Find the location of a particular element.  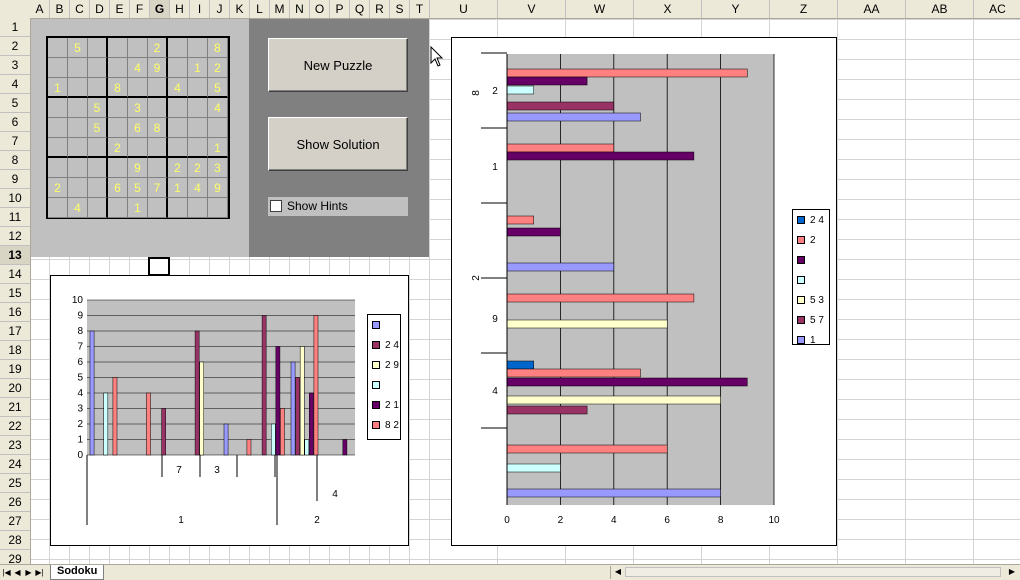

row-header-24: 24 is located at coordinates (15, 464).